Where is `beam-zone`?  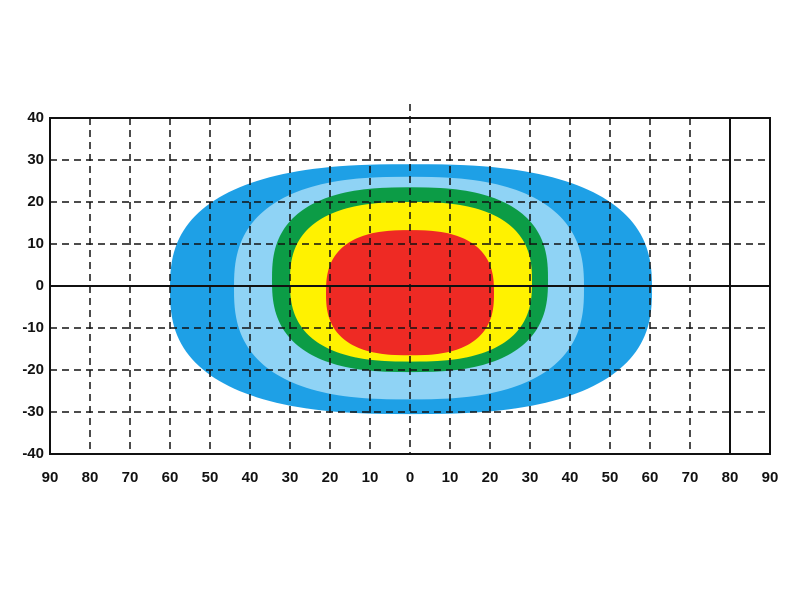 beam-zone is located at coordinates (410, 293).